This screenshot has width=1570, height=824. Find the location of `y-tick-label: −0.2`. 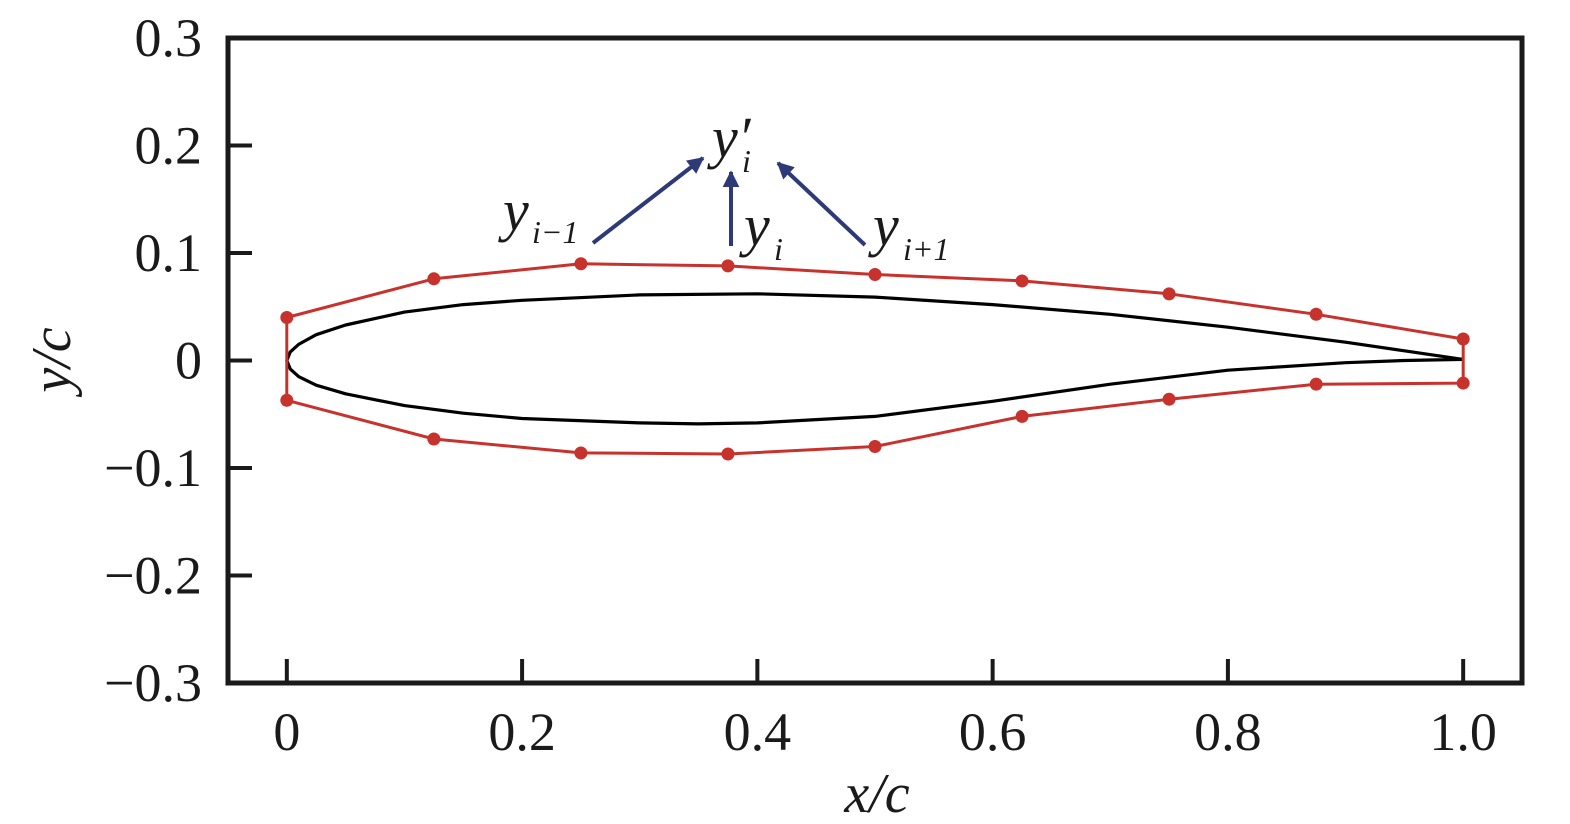

y-tick-label: −0.2 is located at coordinates (153, 576).